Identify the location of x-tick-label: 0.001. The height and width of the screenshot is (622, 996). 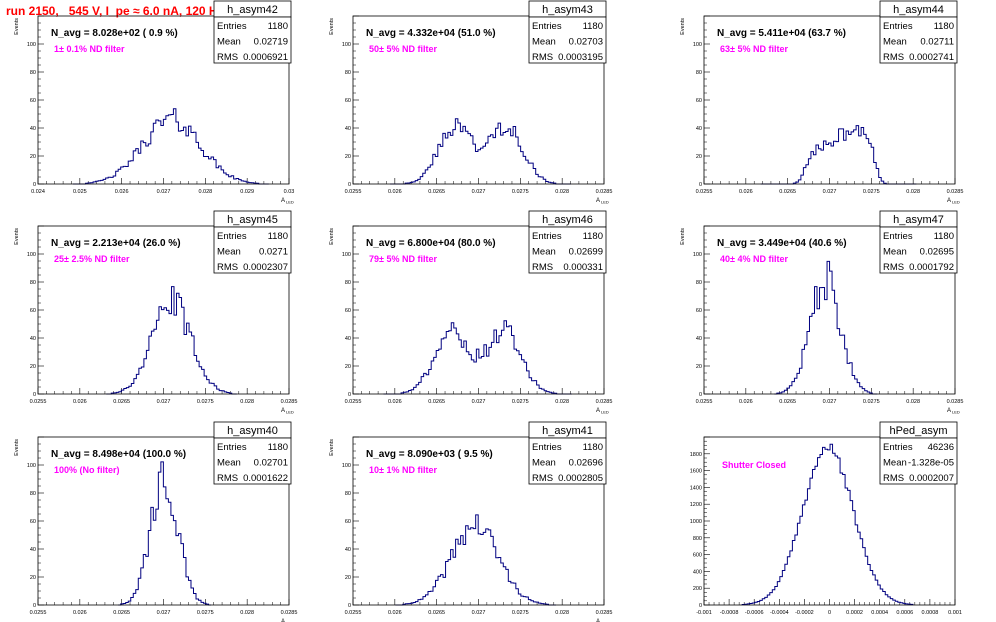
(955, 613).